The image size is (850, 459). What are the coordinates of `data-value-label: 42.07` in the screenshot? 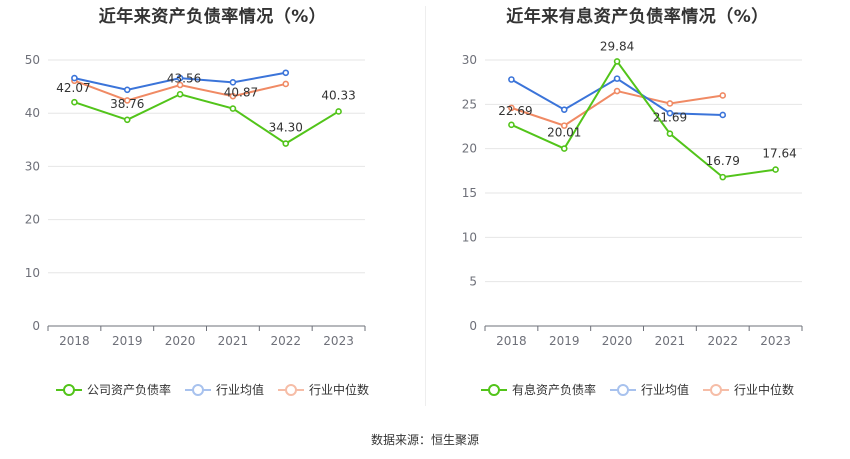 It's located at (73, 88).